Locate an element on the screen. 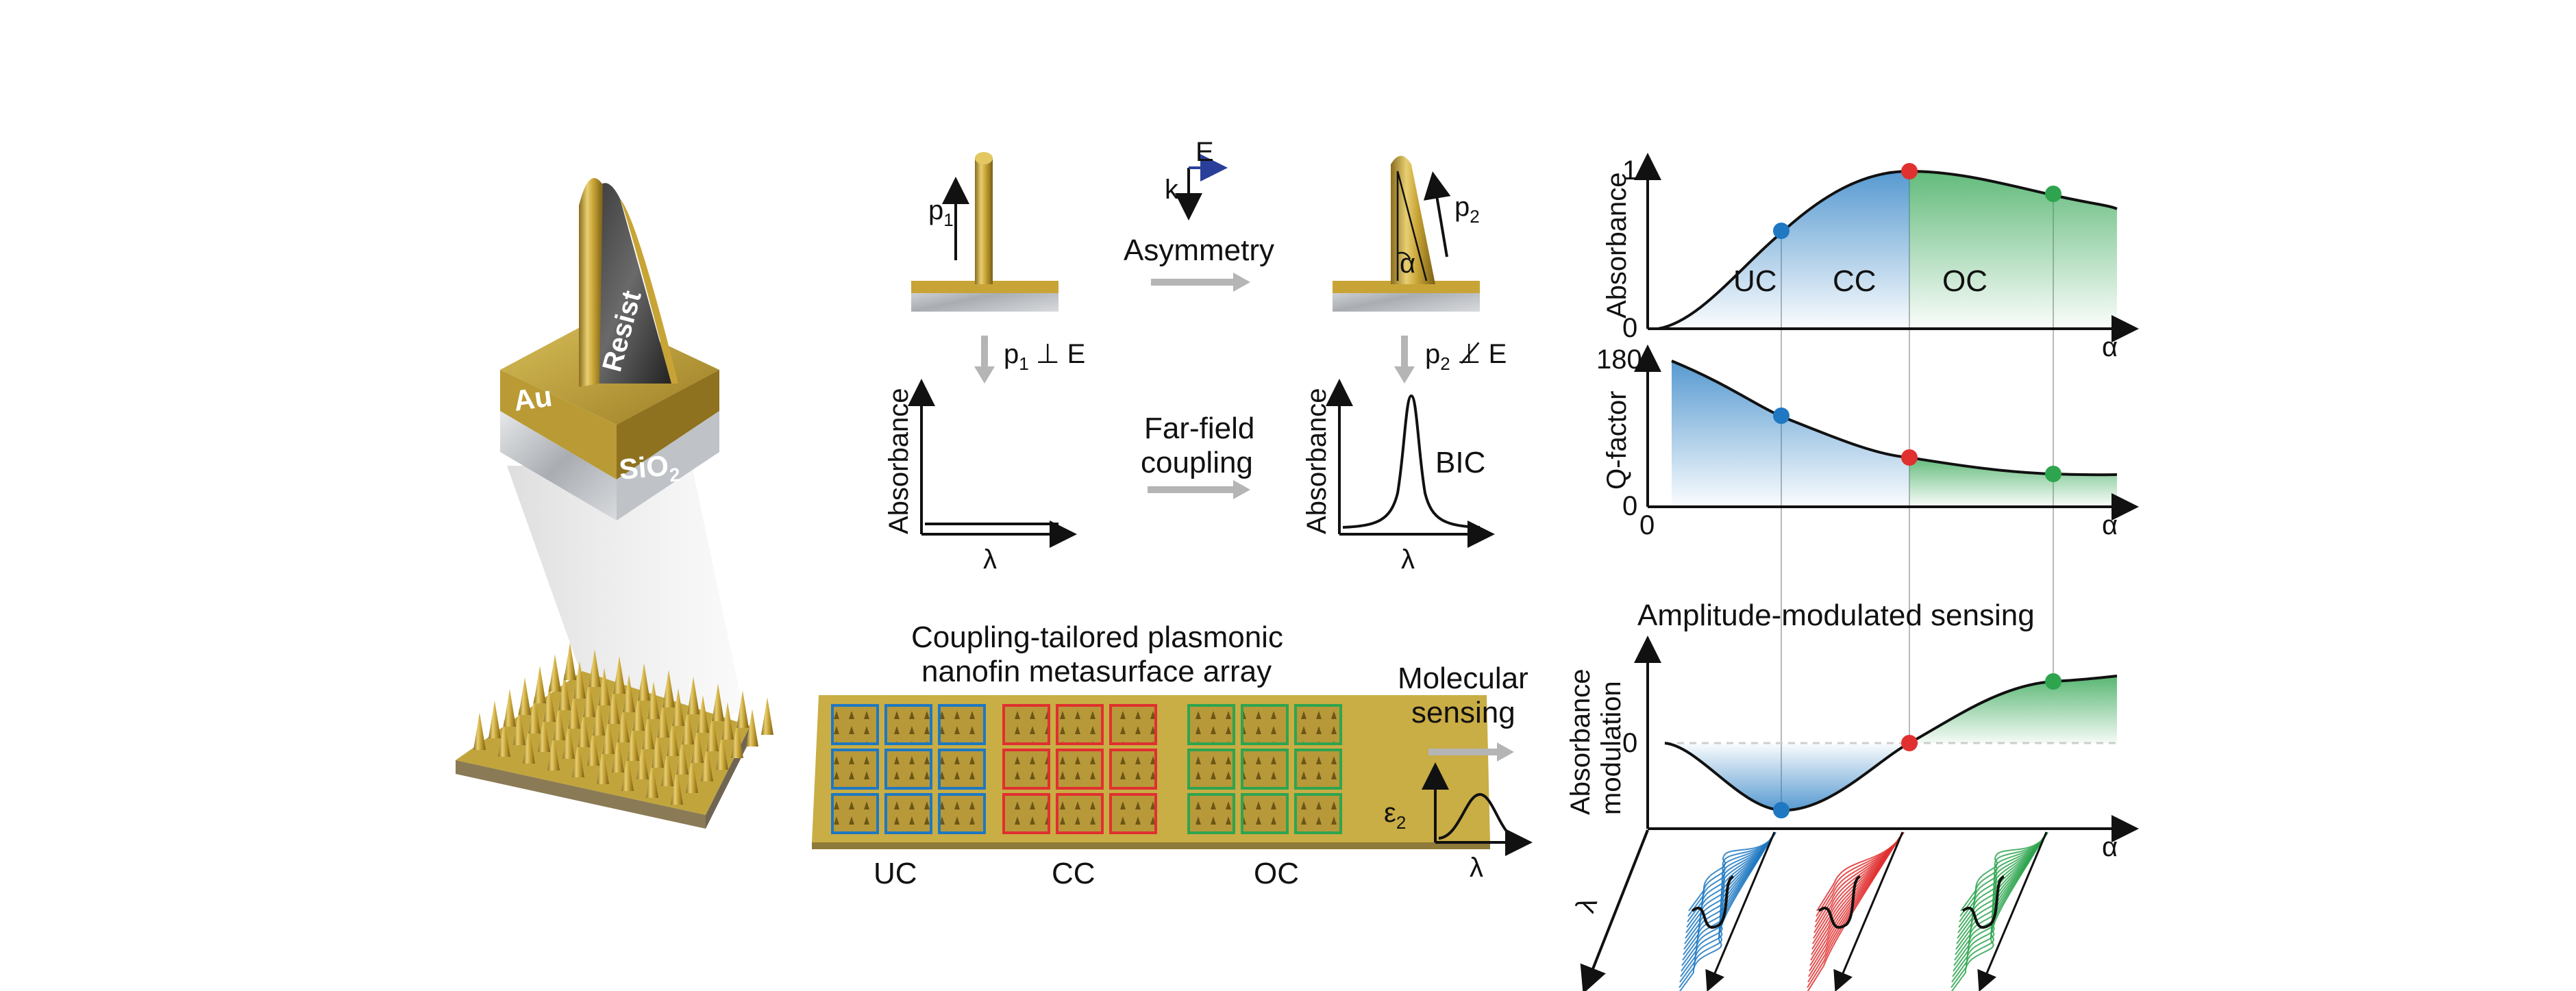  amp-point-oc is located at coordinates (2053, 681).